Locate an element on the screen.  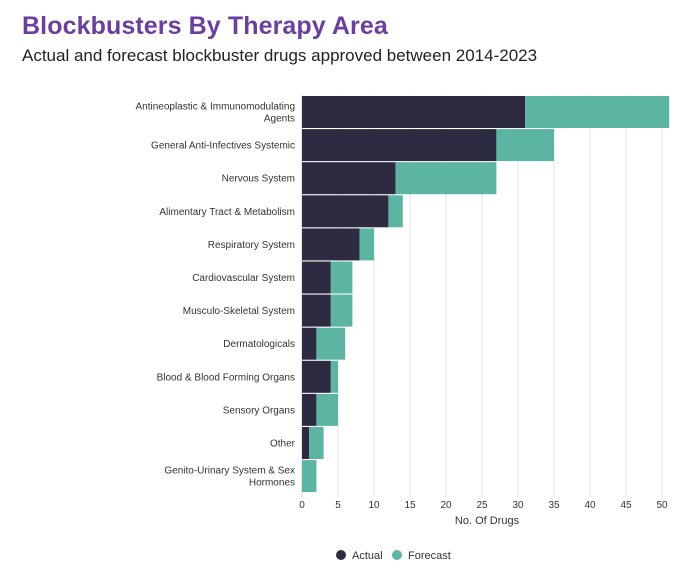
x-tick-label-45: 45 is located at coordinates (626, 505).